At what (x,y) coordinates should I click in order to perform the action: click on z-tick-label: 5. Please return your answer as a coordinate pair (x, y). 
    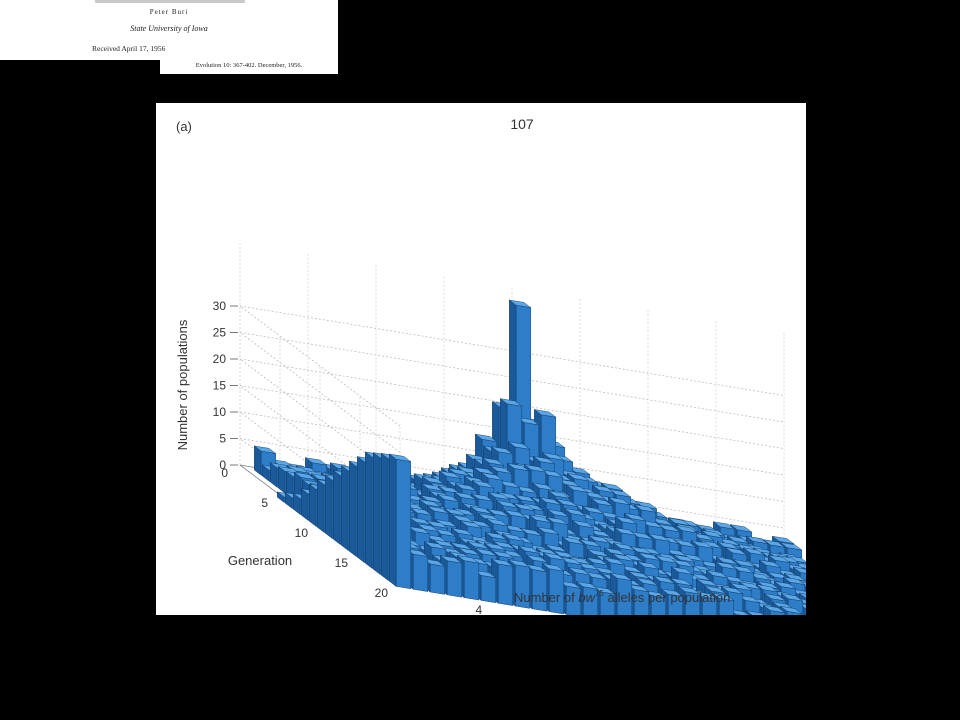
    Looking at the image, I should click on (222, 439).